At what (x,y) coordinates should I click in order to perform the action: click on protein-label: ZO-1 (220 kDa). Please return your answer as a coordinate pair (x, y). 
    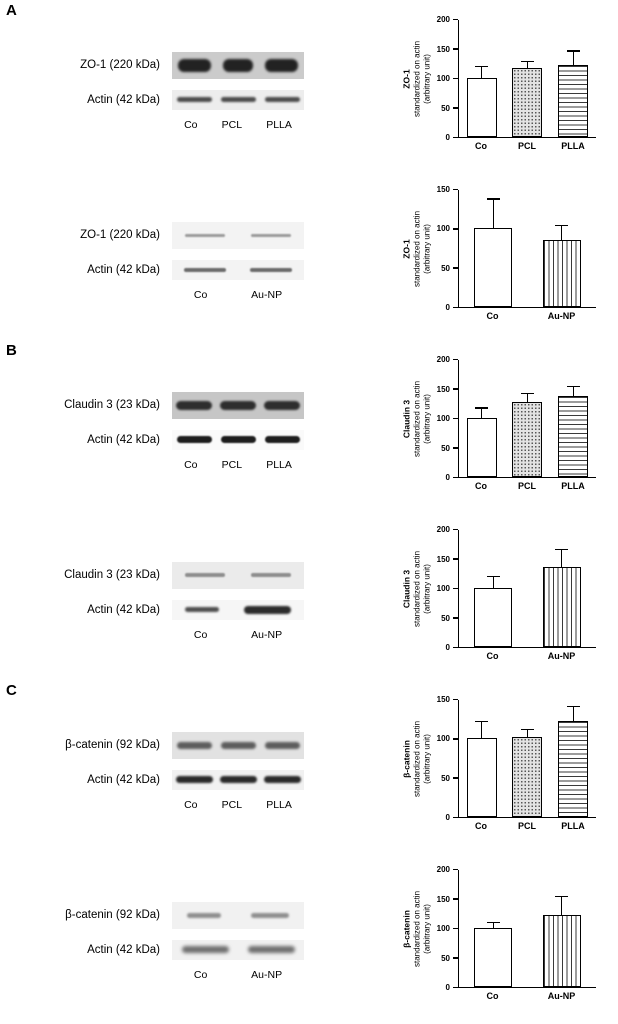
    Looking at the image, I should click on (120, 235).